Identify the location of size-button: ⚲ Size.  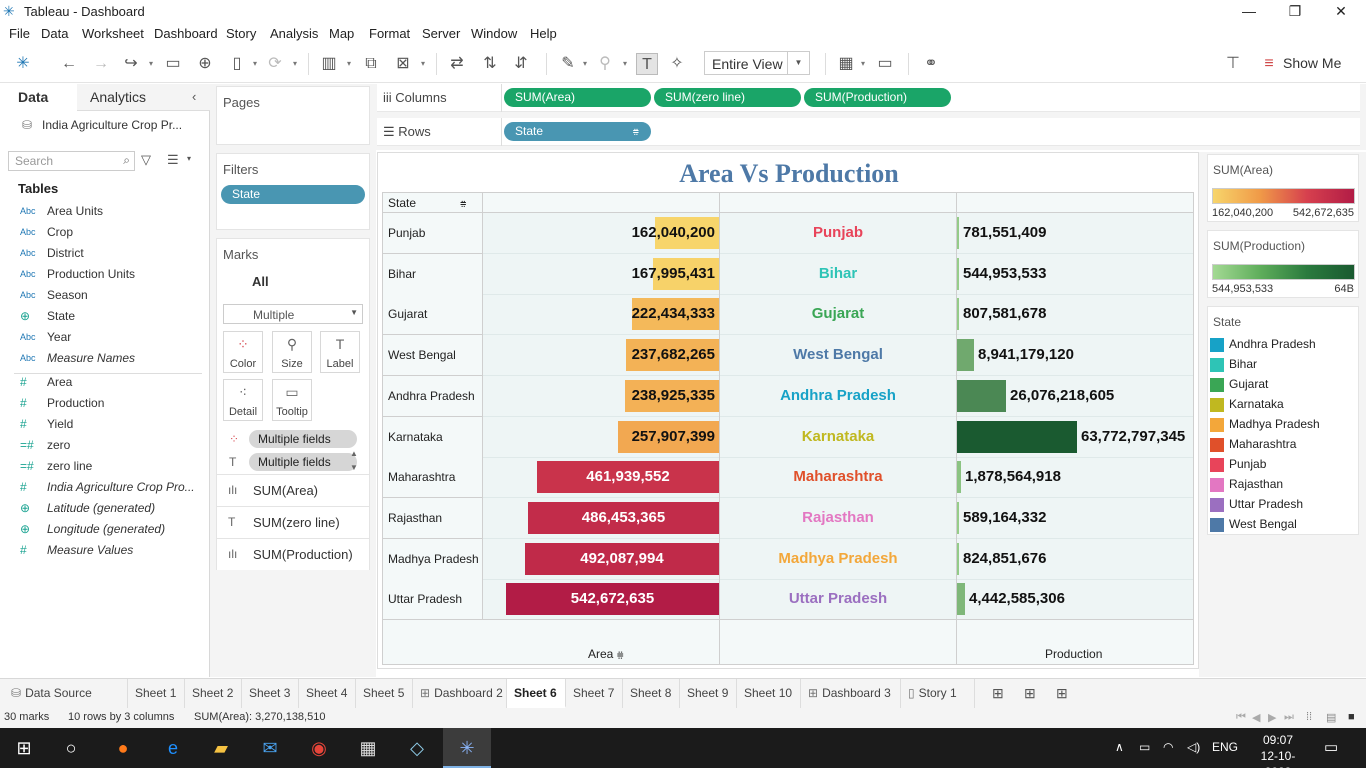
(292, 352).